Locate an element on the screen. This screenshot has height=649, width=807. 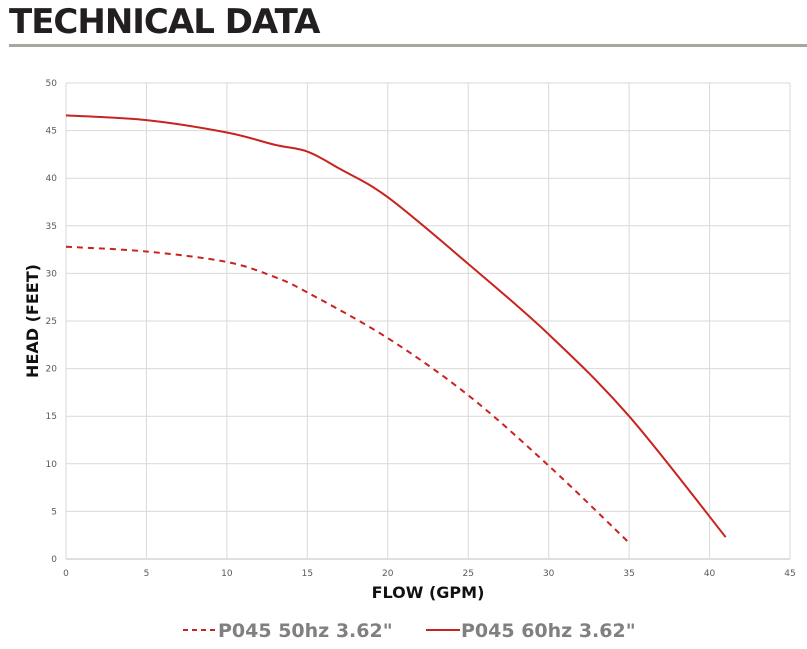
y-tick-label: 45 is located at coordinates (51, 132).